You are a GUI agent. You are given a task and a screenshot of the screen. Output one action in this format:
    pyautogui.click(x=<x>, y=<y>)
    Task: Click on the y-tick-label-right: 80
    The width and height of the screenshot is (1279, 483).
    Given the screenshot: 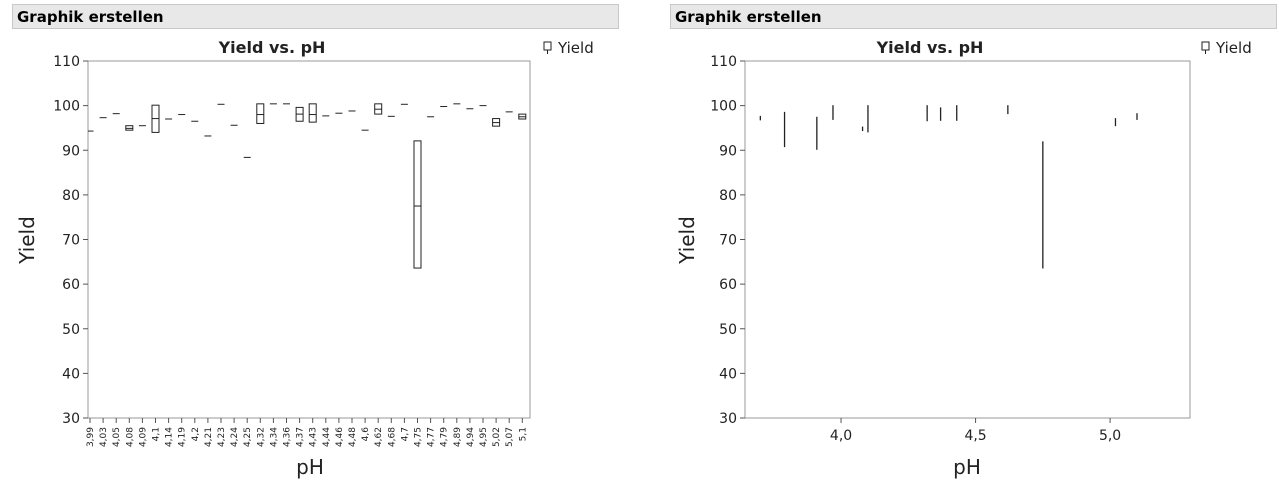 What is the action you would take?
    pyautogui.click(x=728, y=196)
    